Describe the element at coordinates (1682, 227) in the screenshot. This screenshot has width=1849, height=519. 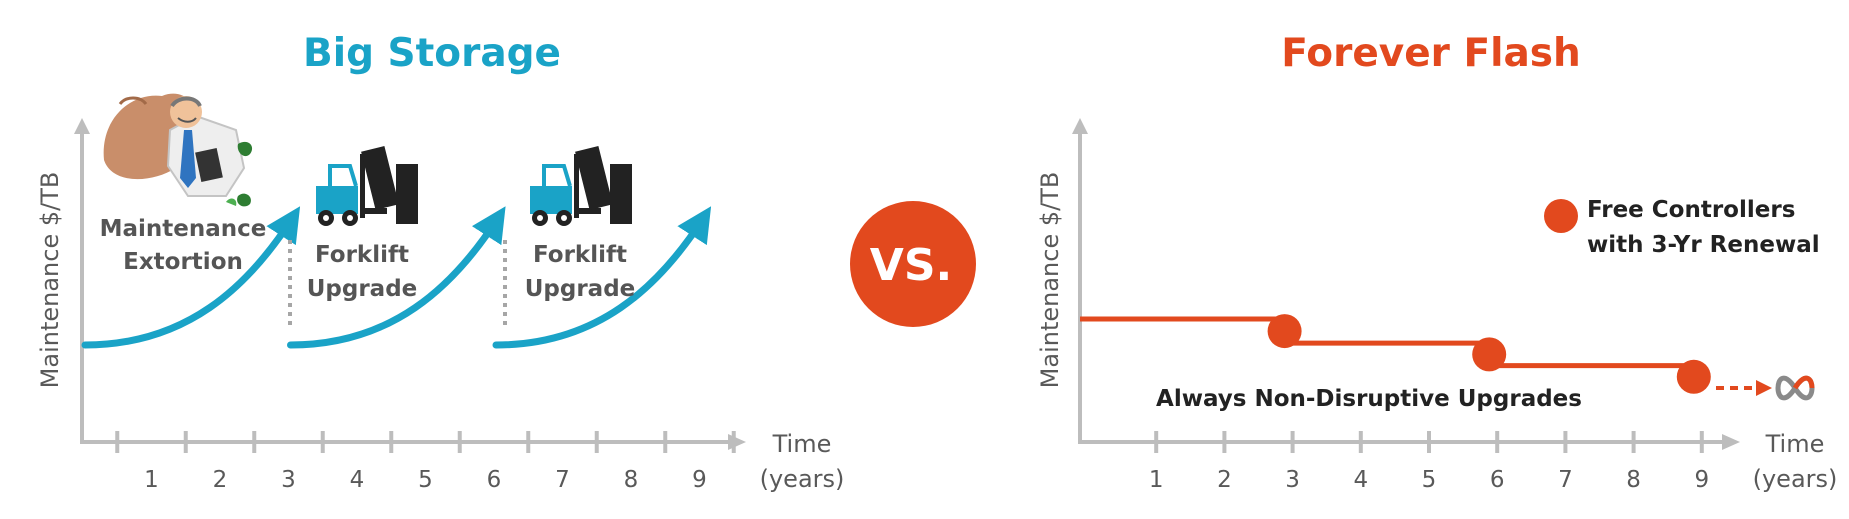
I see `legend: Free Controllers with 3-Yr Renewal` at that location.